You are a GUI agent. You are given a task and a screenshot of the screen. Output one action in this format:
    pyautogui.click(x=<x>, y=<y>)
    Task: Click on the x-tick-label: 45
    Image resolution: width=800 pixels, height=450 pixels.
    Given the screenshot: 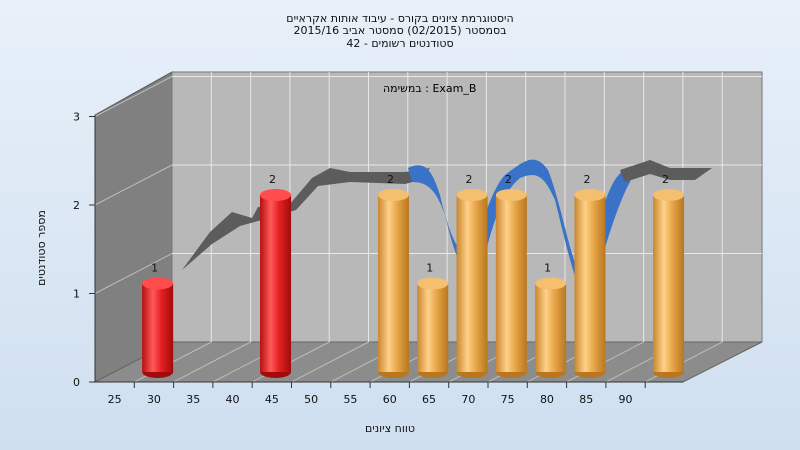 What is the action you would take?
    pyautogui.click(x=272, y=399)
    